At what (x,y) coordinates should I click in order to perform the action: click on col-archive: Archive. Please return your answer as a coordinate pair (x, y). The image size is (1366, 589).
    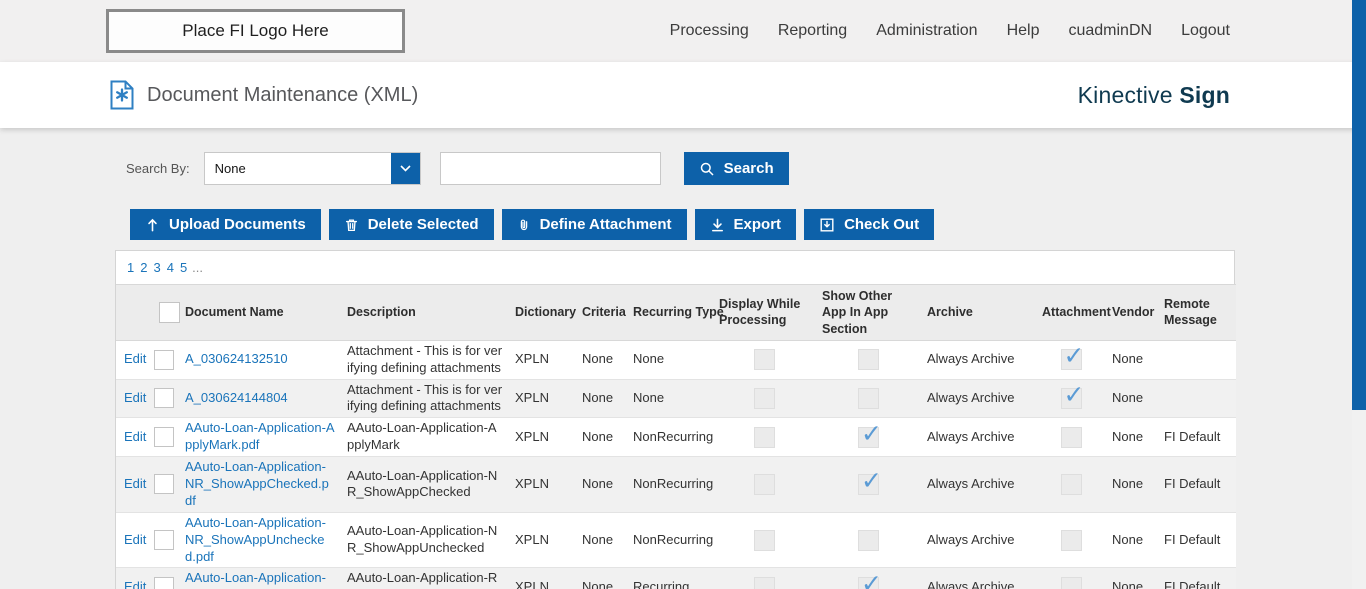
    Looking at the image, I should click on (978, 312).